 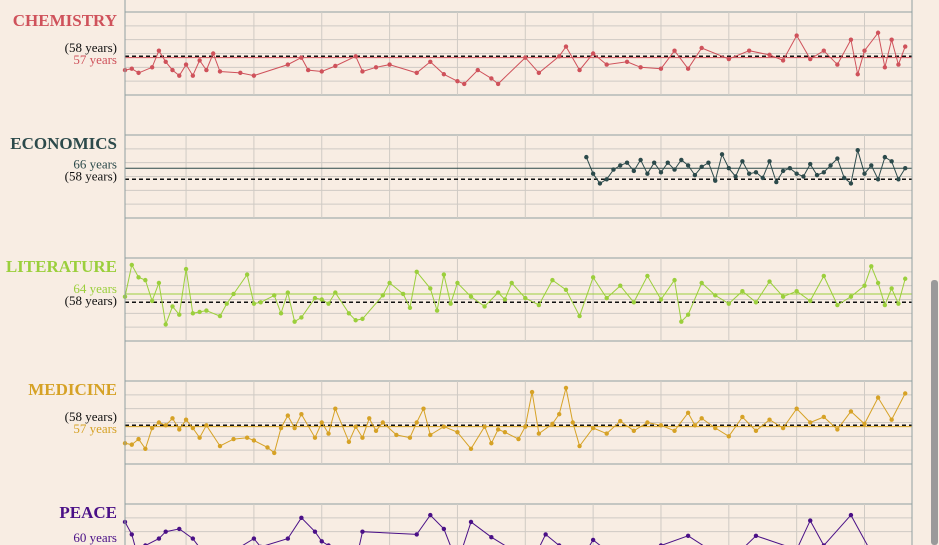 What do you see at coordinates (95, 428) in the screenshot?
I see `average-label: 57 years` at bounding box center [95, 428].